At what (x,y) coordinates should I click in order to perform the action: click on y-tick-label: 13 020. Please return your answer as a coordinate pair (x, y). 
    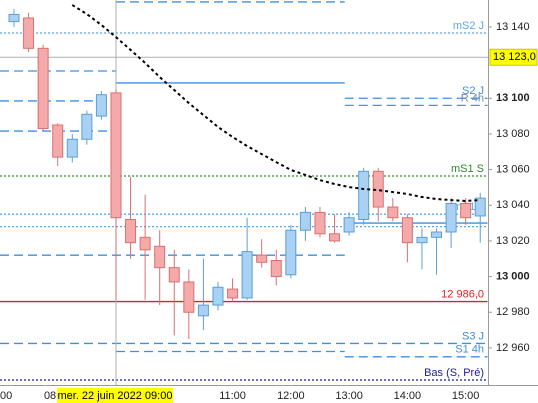
    Looking at the image, I should click on (513, 241).